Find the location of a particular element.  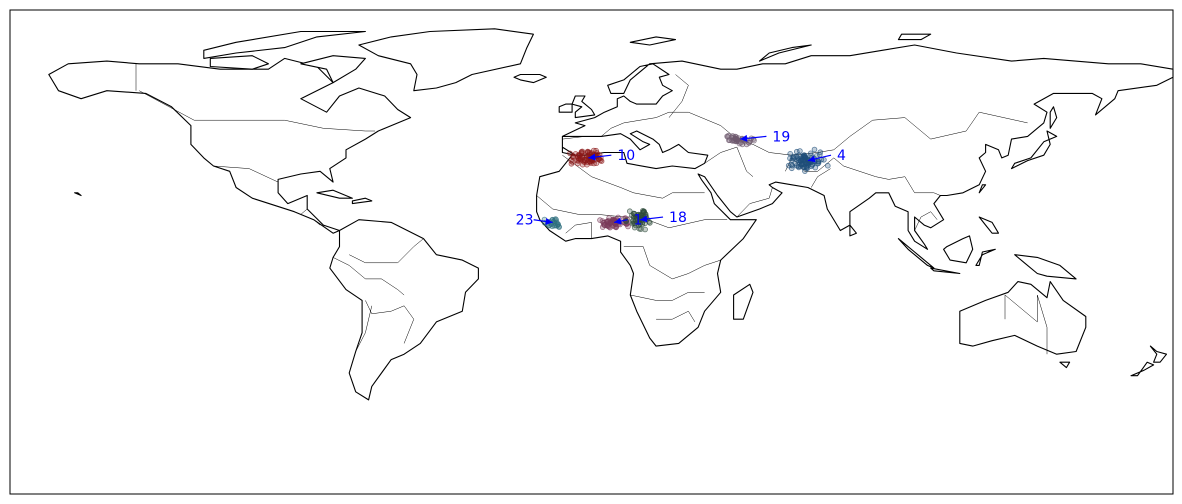

cluster-4-label: 4 is located at coordinates (841, 156).